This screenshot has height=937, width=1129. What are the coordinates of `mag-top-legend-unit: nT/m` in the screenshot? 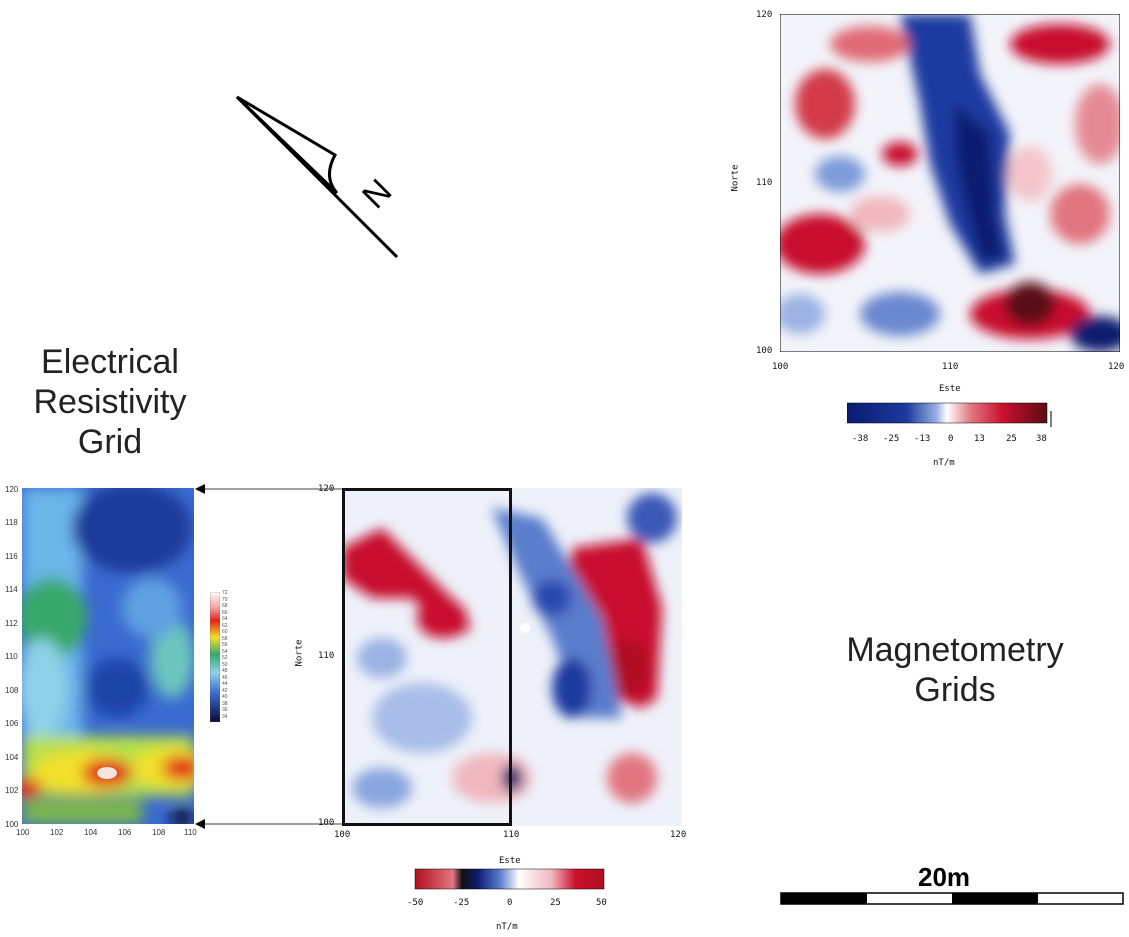 It's located at (944, 463).